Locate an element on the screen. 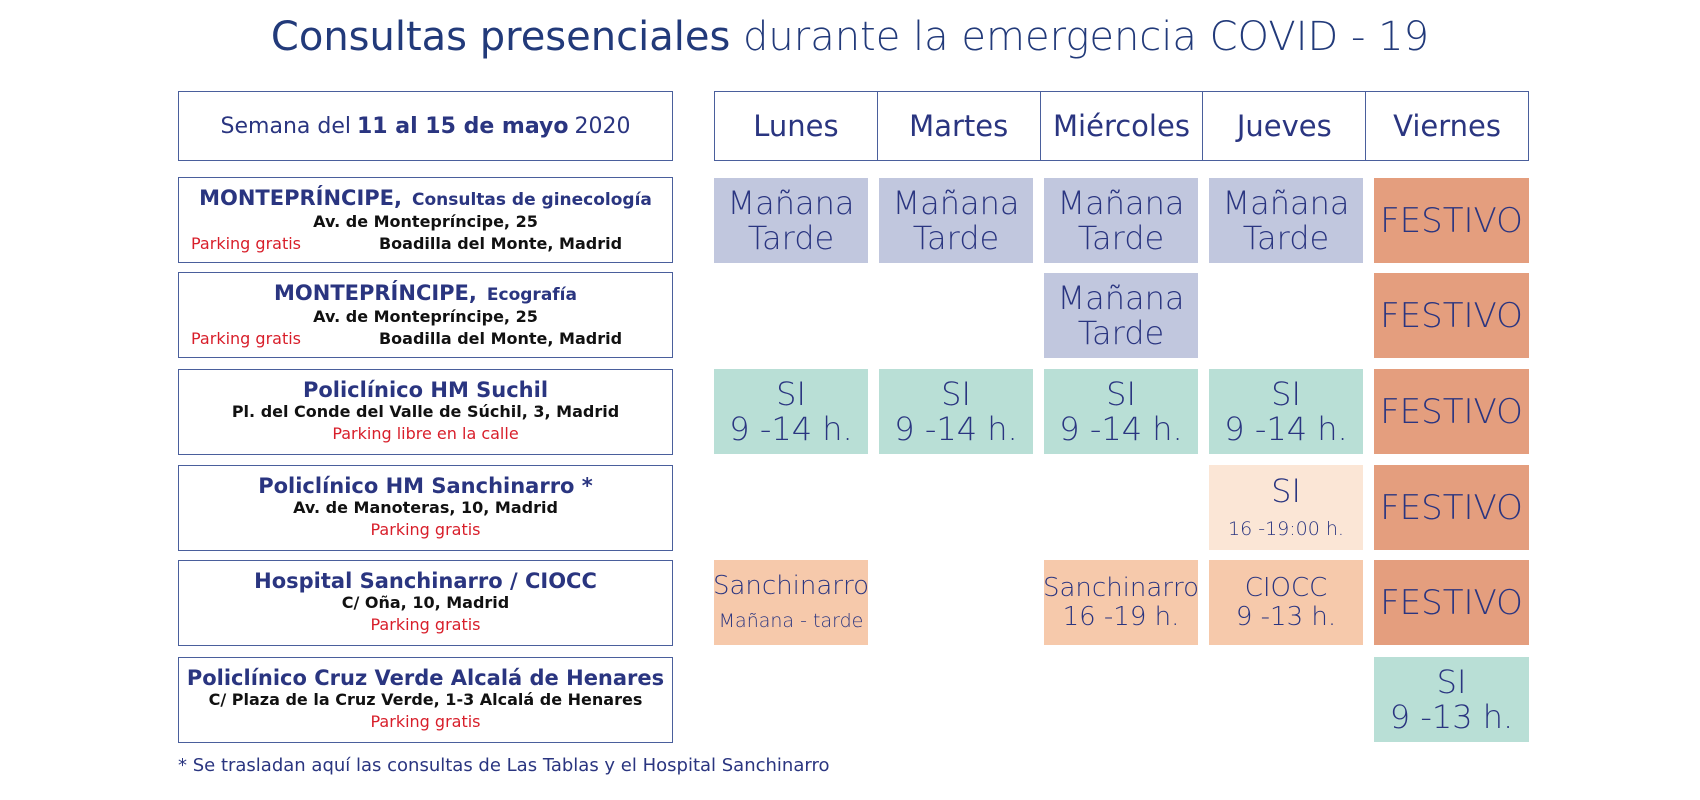 The image size is (1700, 800). slot-cell: SI 9 -13 h. is located at coordinates (1451, 699).